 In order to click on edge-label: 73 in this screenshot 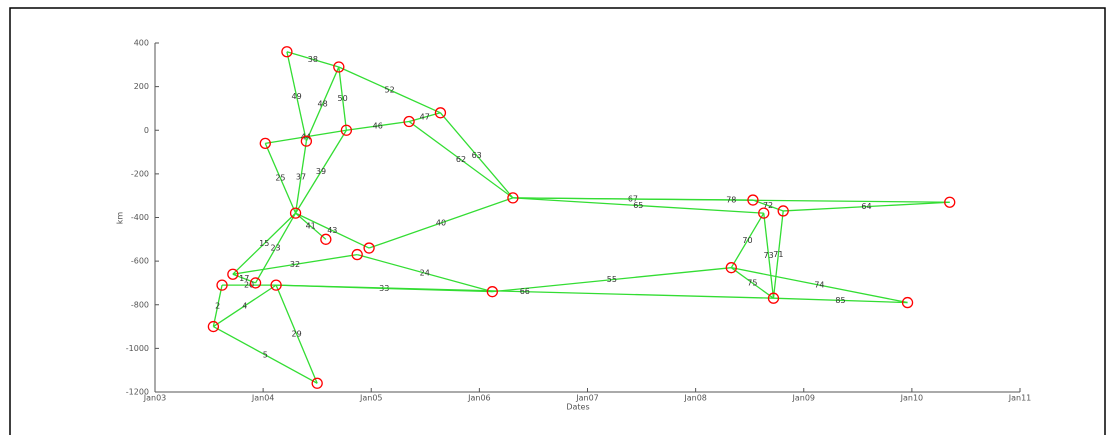, I will do `click(769, 255)`.